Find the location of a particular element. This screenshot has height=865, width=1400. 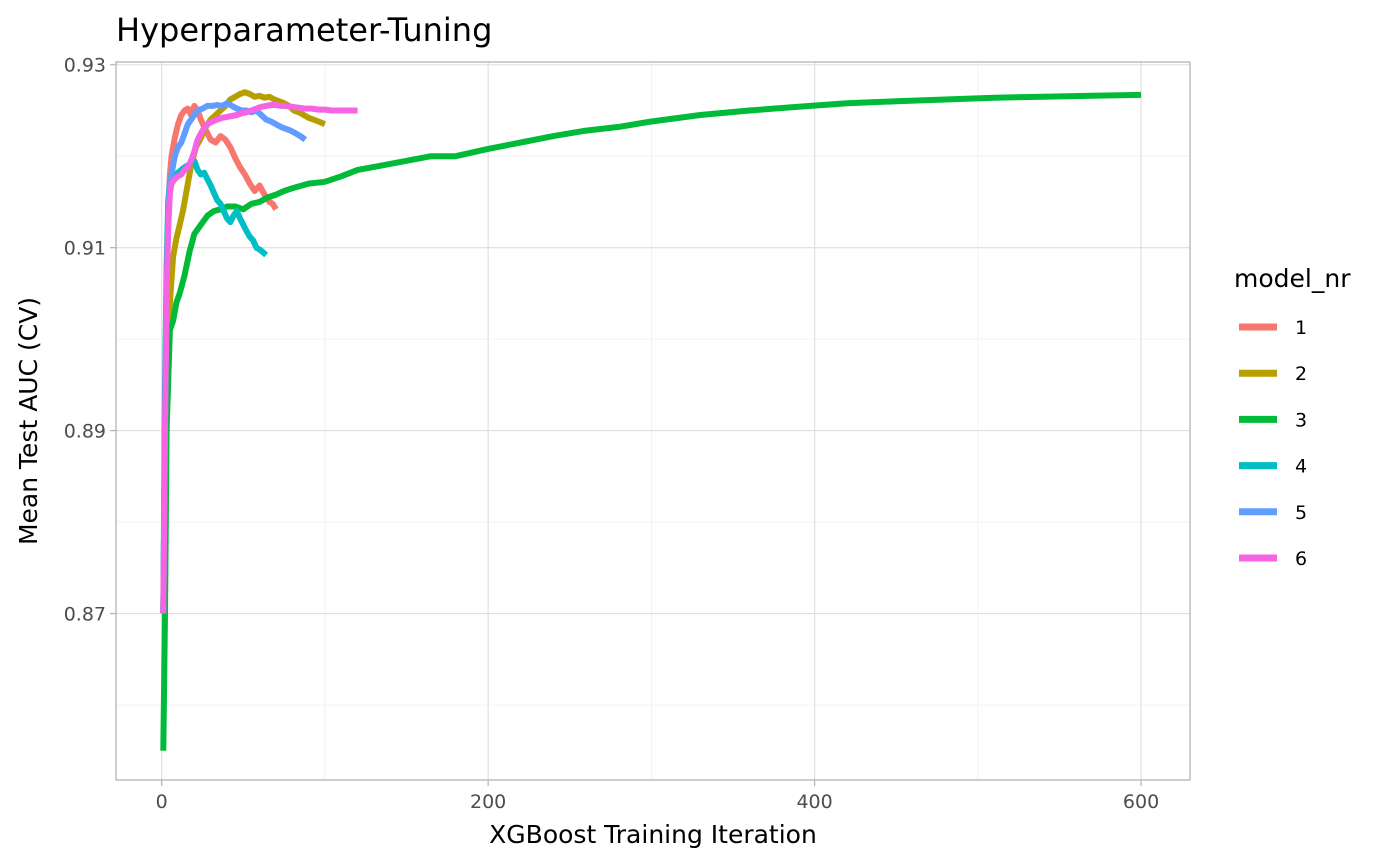

legend-label-model-5: 5 is located at coordinates (1301, 513).